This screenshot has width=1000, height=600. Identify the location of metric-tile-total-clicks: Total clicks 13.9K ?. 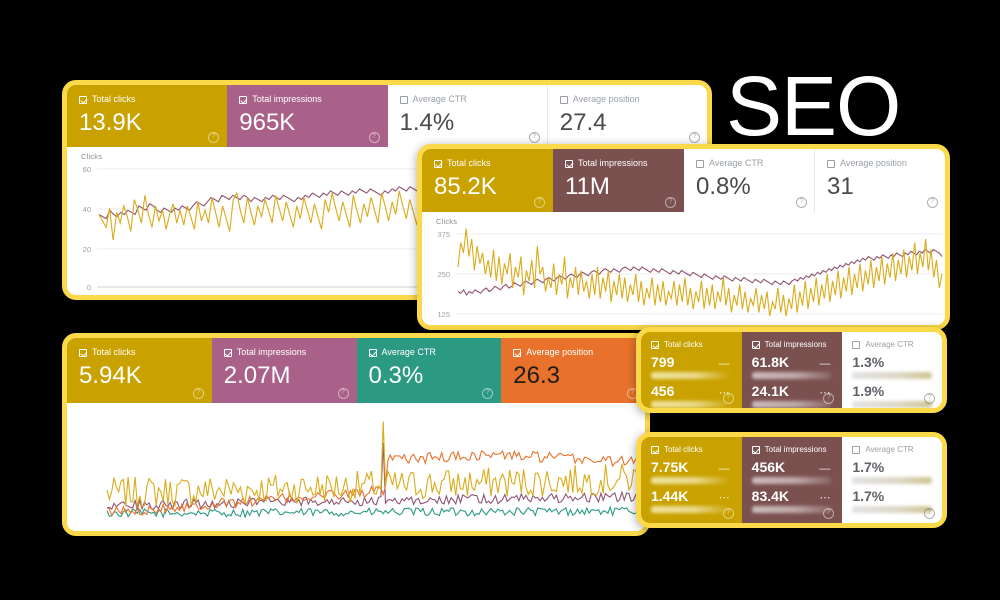
(147, 116).